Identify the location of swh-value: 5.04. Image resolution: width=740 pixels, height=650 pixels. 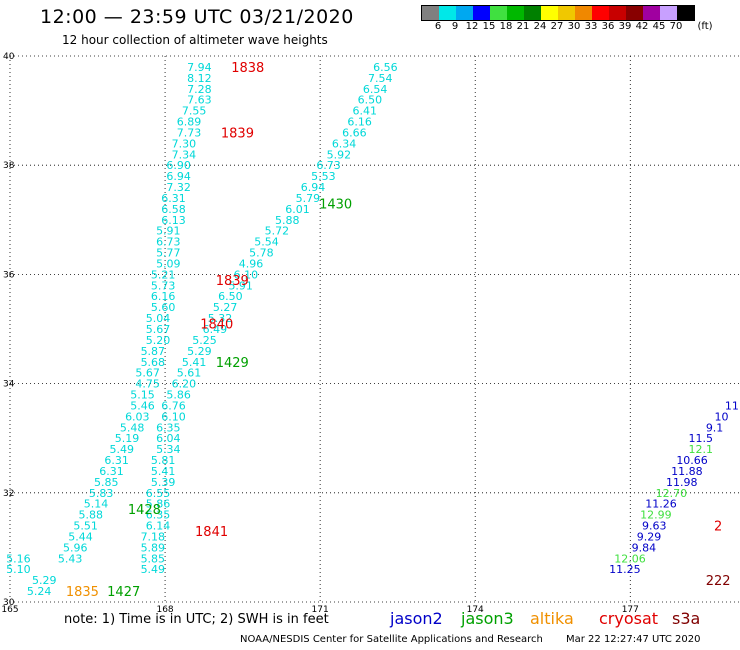
(158, 318).